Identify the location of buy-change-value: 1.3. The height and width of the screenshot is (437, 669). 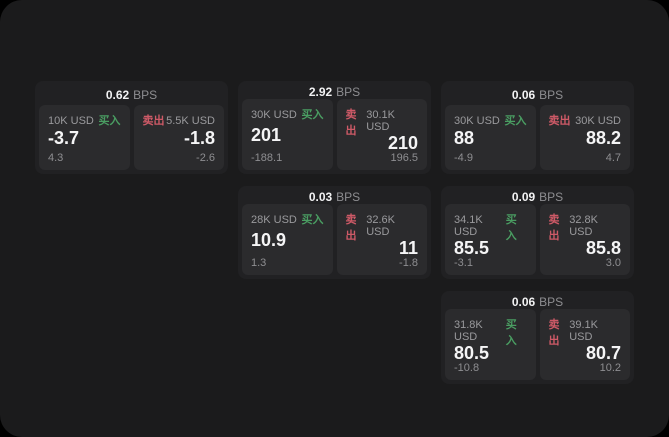
(259, 263).